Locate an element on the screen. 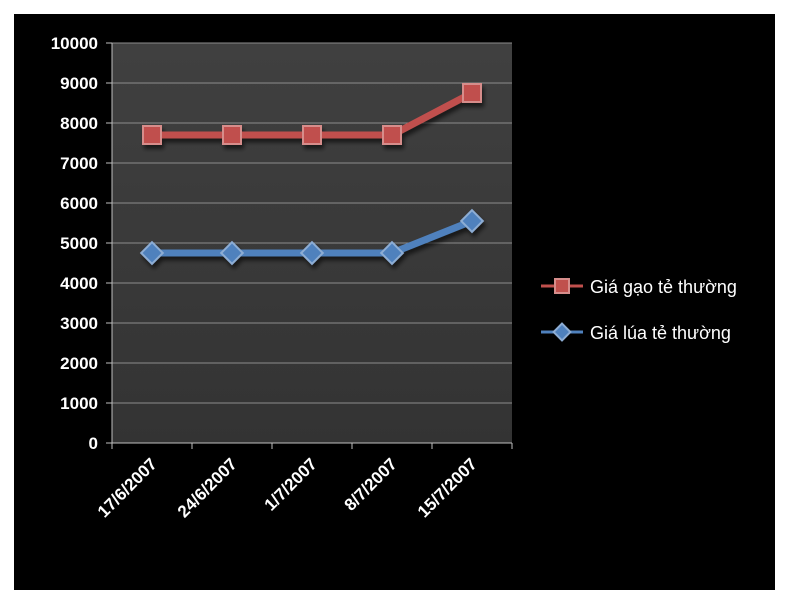 The height and width of the screenshot is (601, 787). y-tick-label: 7000 is located at coordinates (79, 163).